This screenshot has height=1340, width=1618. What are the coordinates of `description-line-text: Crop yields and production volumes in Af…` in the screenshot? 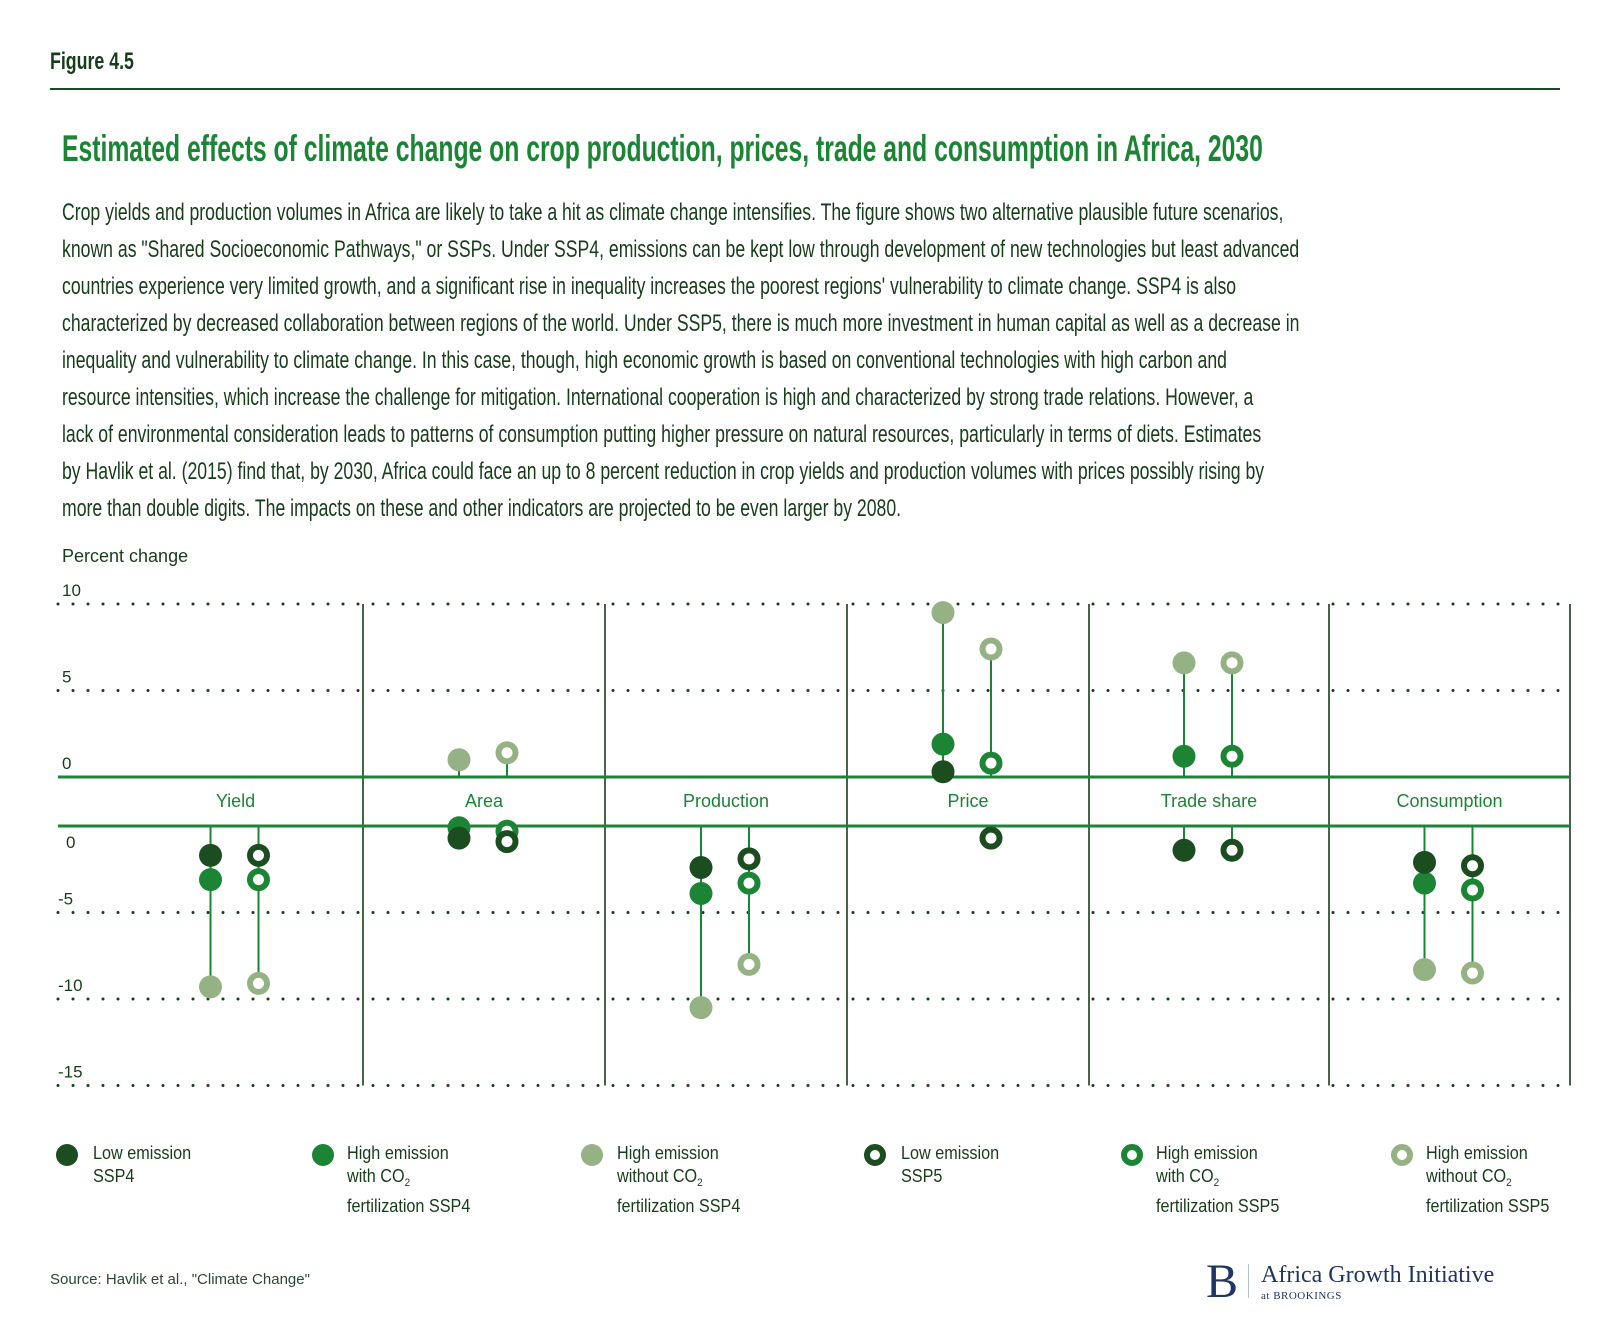 It's located at (673, 212).